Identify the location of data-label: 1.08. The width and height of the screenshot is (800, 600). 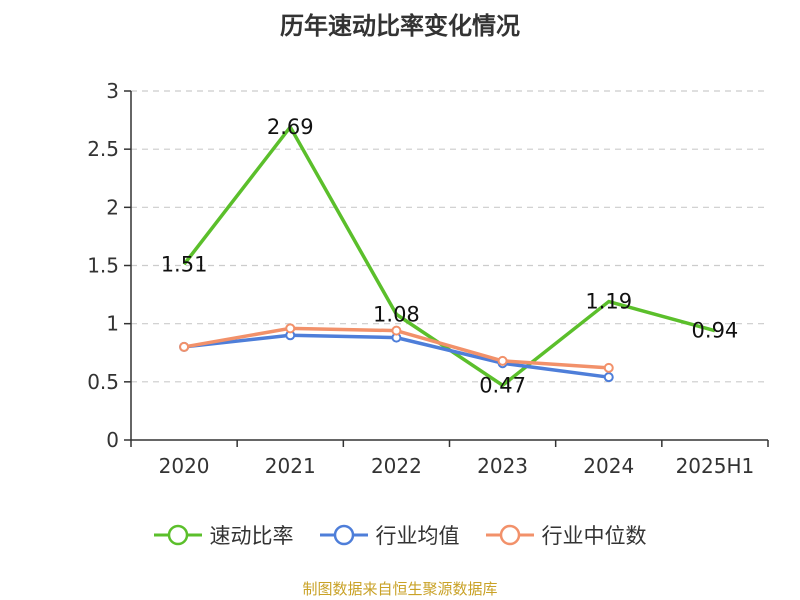
(396, 314).